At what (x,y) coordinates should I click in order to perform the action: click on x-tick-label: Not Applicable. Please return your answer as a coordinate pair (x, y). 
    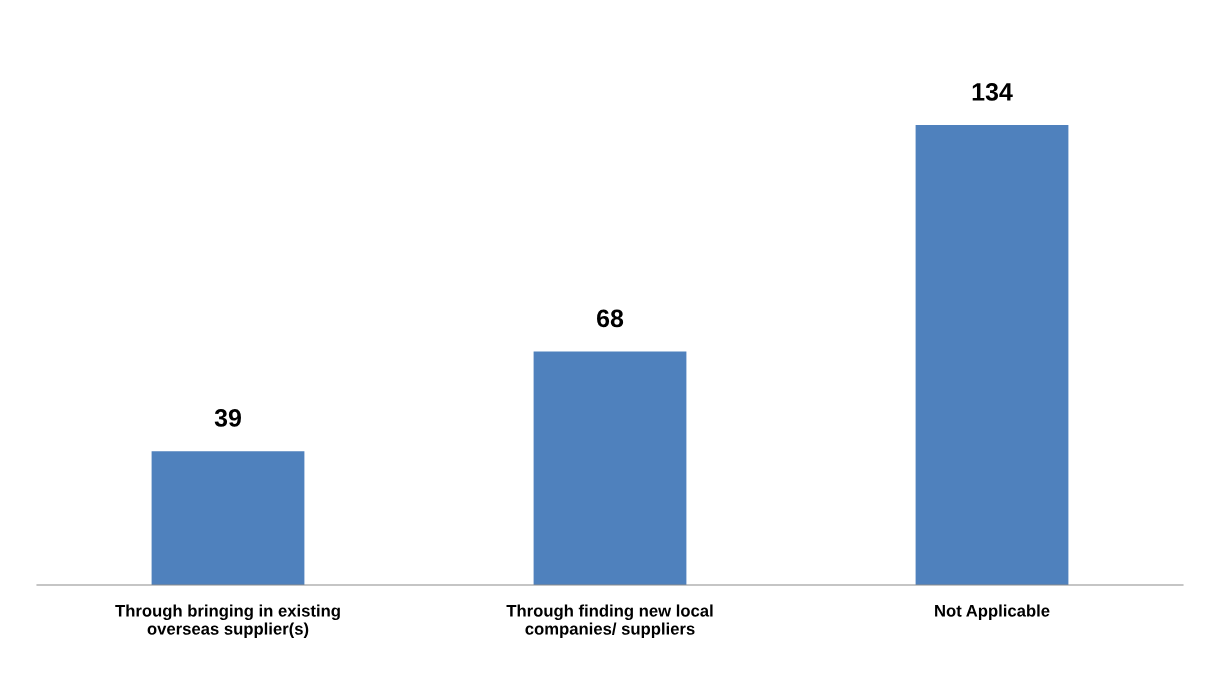
    Looking at the image, I should click on (992, 612).